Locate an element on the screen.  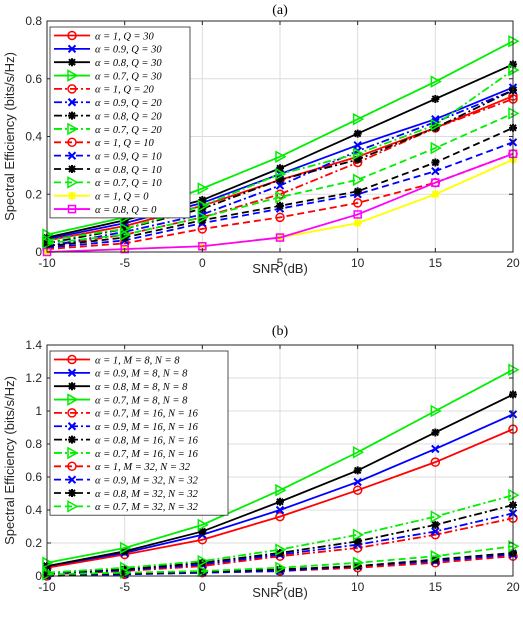
legend-box is located at coordinates (139, 433).